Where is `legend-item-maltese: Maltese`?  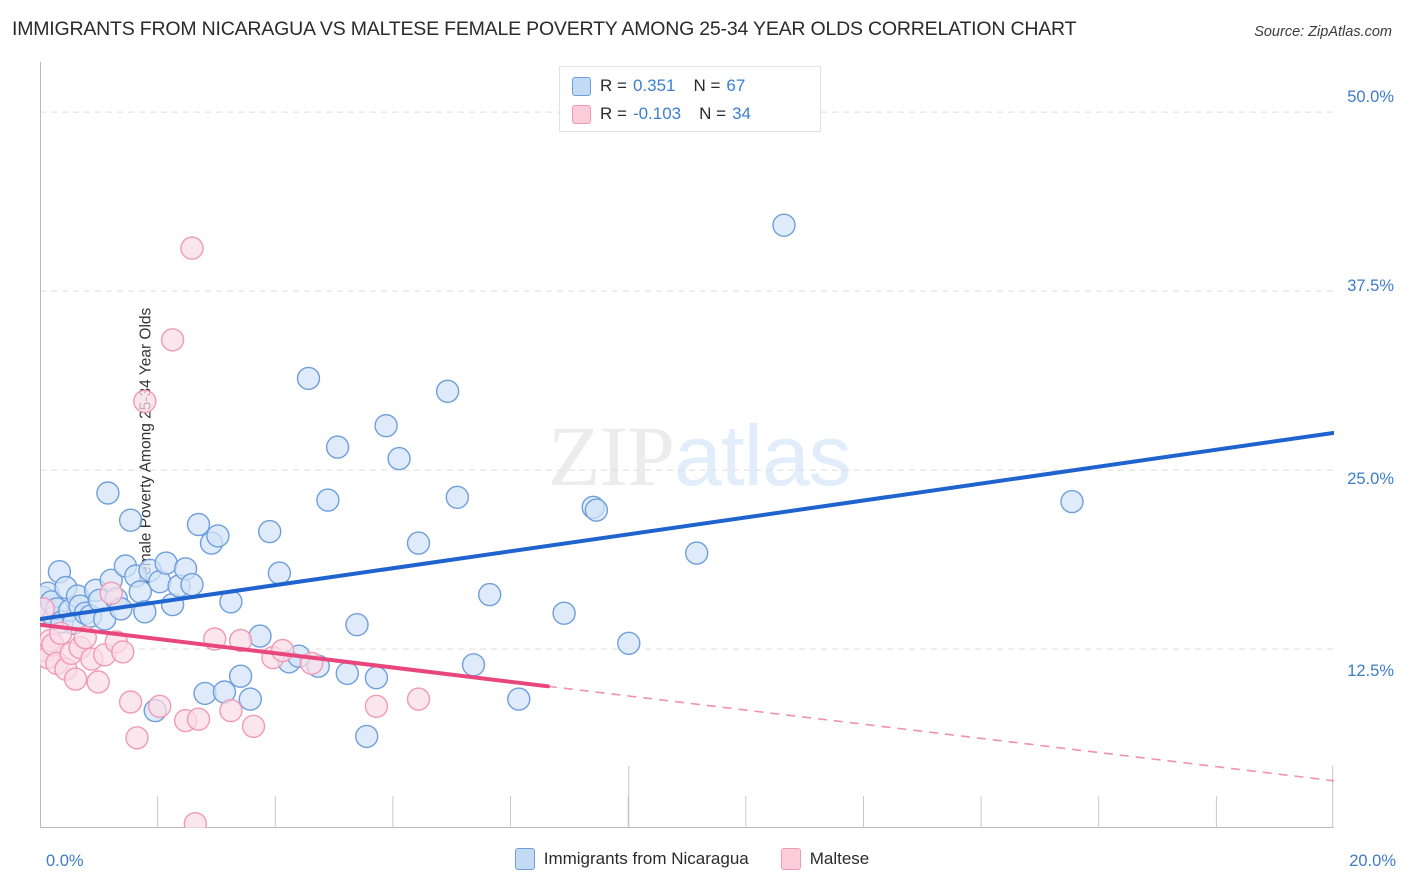 legend-item-maltese: Maltese is located at coordinates (836, 859).